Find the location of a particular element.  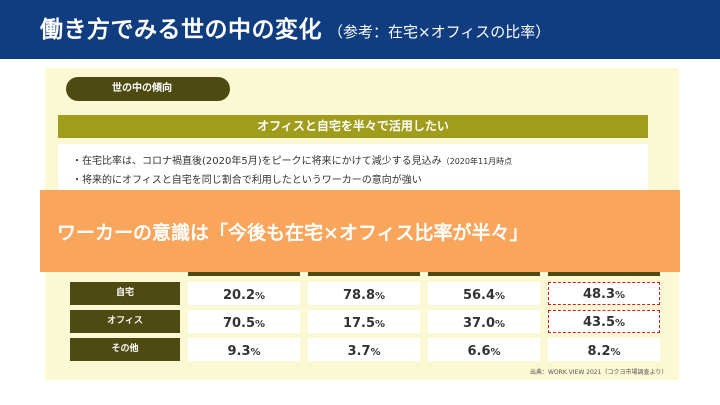

table-cell: 17.5% is located at coordinates (364, 321).